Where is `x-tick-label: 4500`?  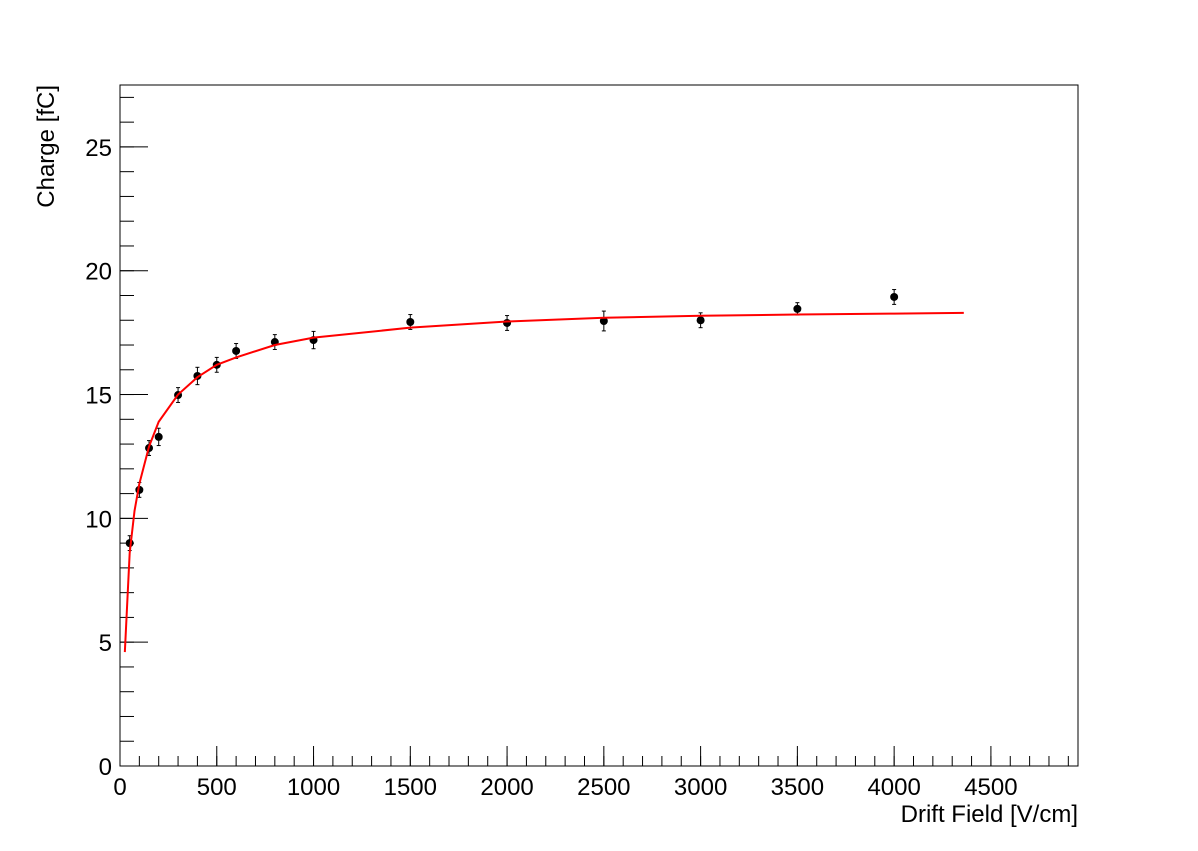
x-tick-label: 4500 is located at coordinates (990, 787).